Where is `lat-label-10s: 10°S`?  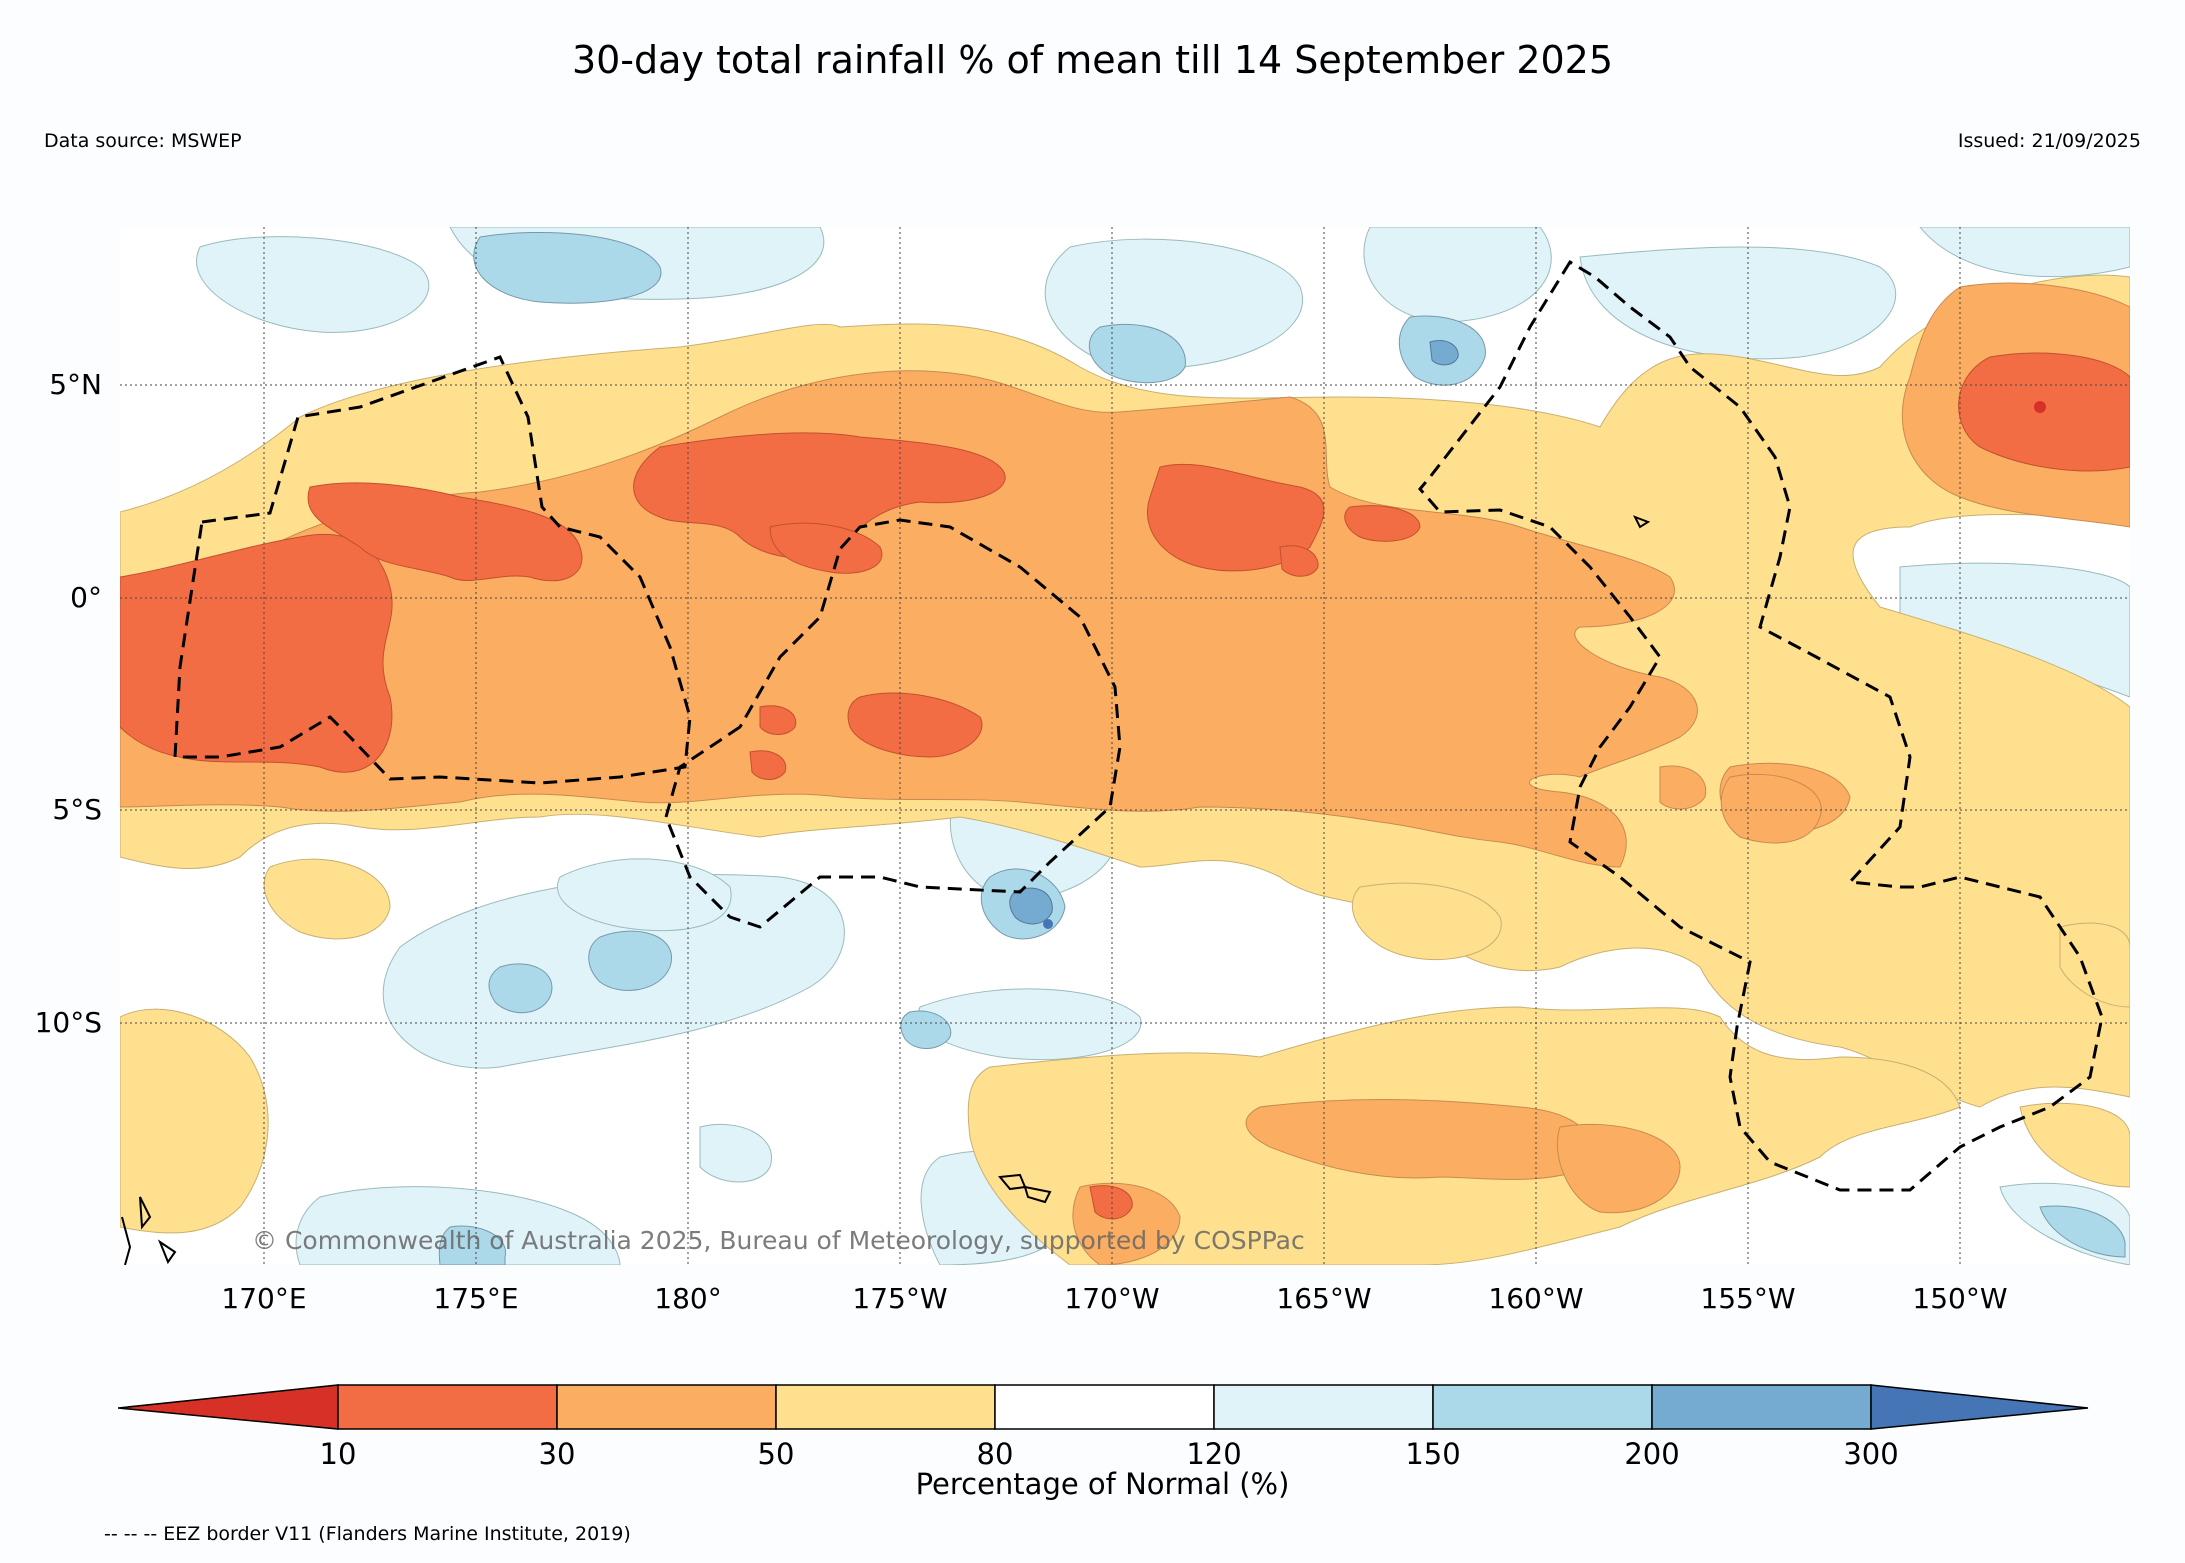
lat-label-10s: 10°S is located at coordinates (68, 1022).